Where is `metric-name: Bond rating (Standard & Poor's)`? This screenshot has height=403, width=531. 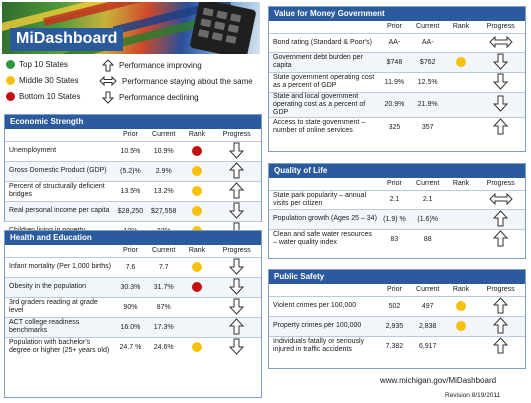 metric-name: Bond rating (Standard & Poor's) is located at coordinates (324, 42).